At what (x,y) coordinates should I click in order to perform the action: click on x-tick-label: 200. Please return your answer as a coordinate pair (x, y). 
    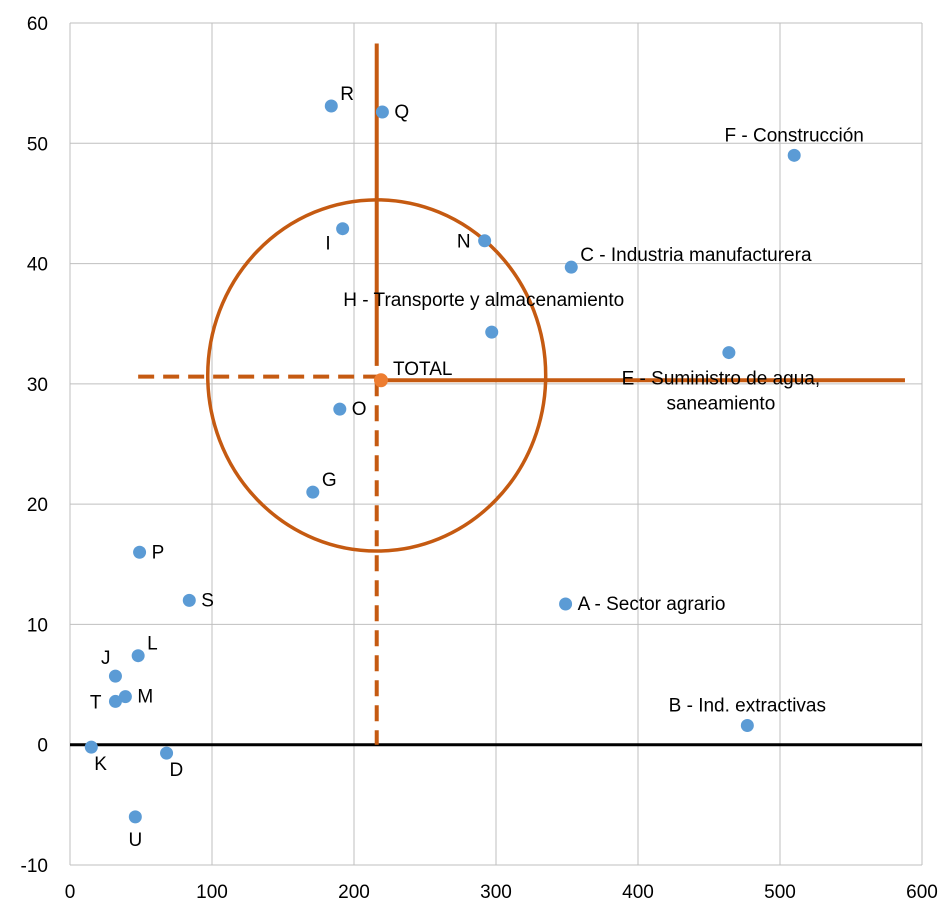
    Looking at the image, I should click on (354, 892).